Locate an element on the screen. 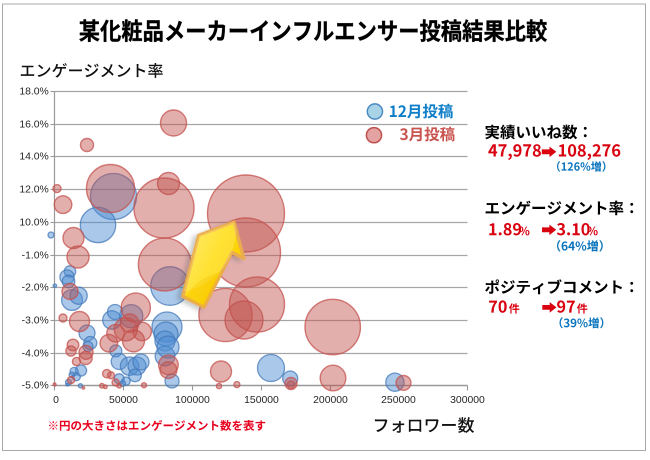  svg-text: 200000 is located at coordinates (330, 400).